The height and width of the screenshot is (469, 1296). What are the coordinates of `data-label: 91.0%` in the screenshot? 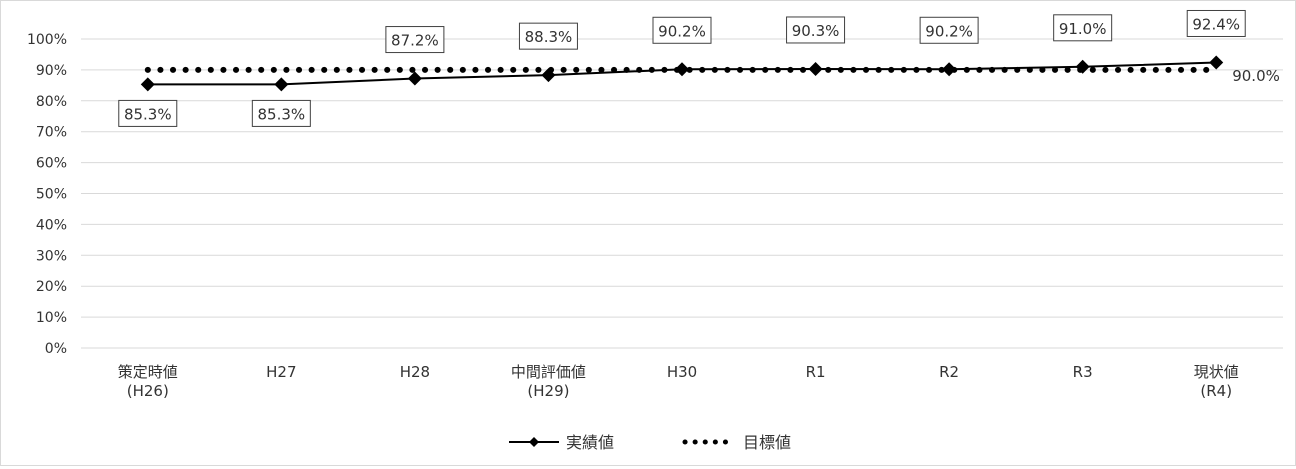 It's located at (1083, 28).